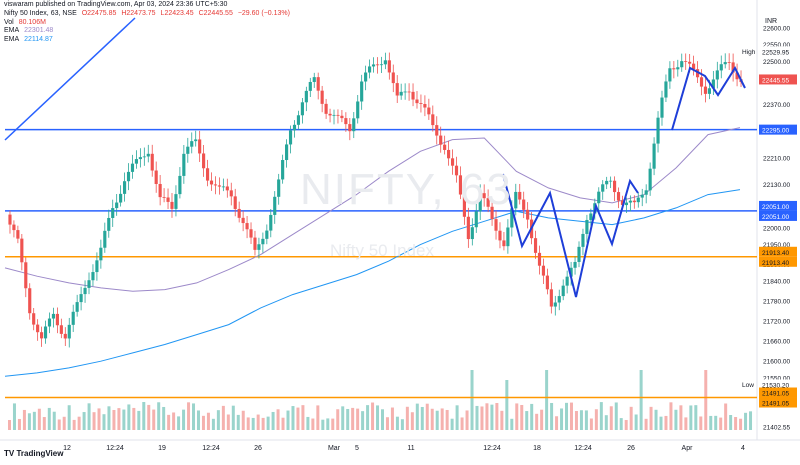  Describe the element at coordinates (778, 215) in the screenshot. I see `level-badge-bg` at that location.